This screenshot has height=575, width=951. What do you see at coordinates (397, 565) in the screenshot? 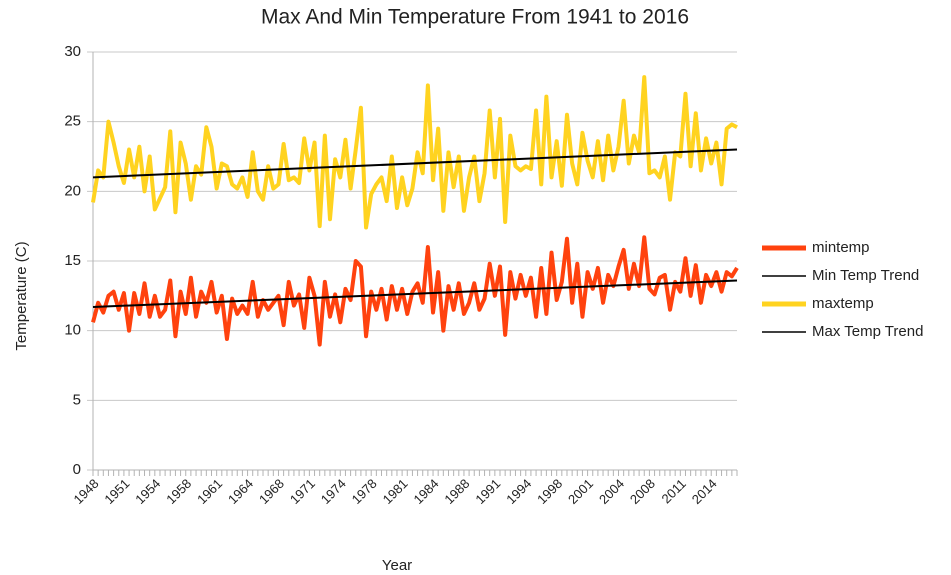
I see `x-axis-label: Year` at bounding box center [397, 565].